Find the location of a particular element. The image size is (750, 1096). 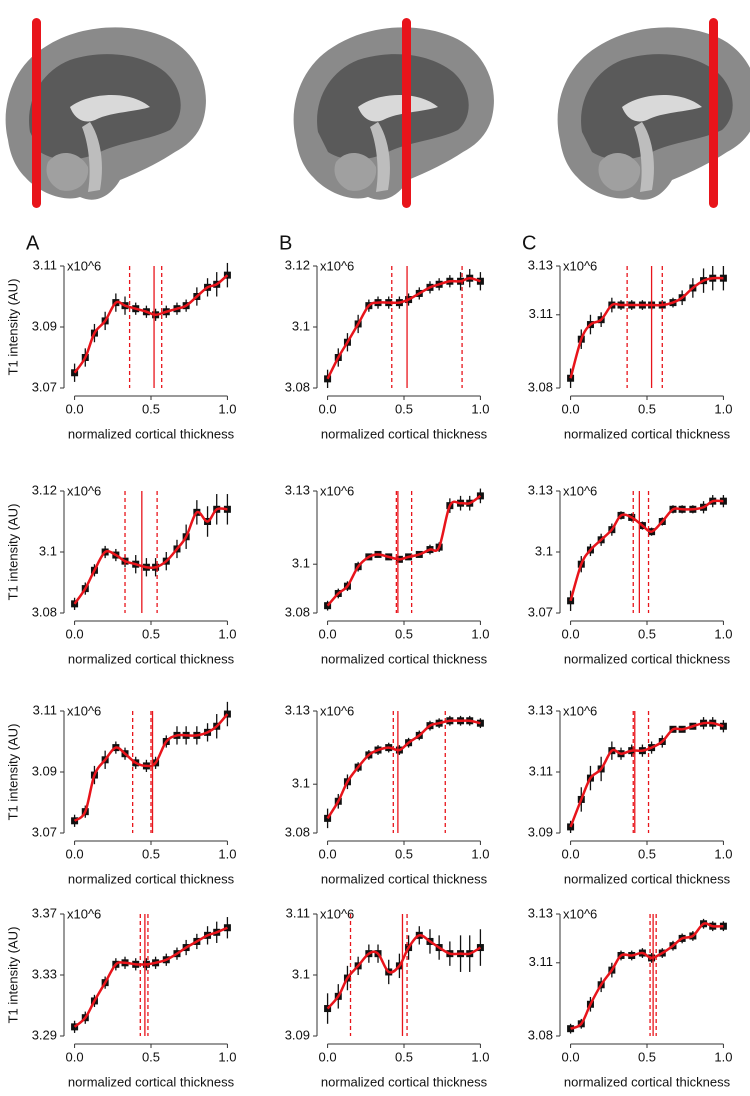

y-tick-label: 3.33 is located at coordinates (44, 973).